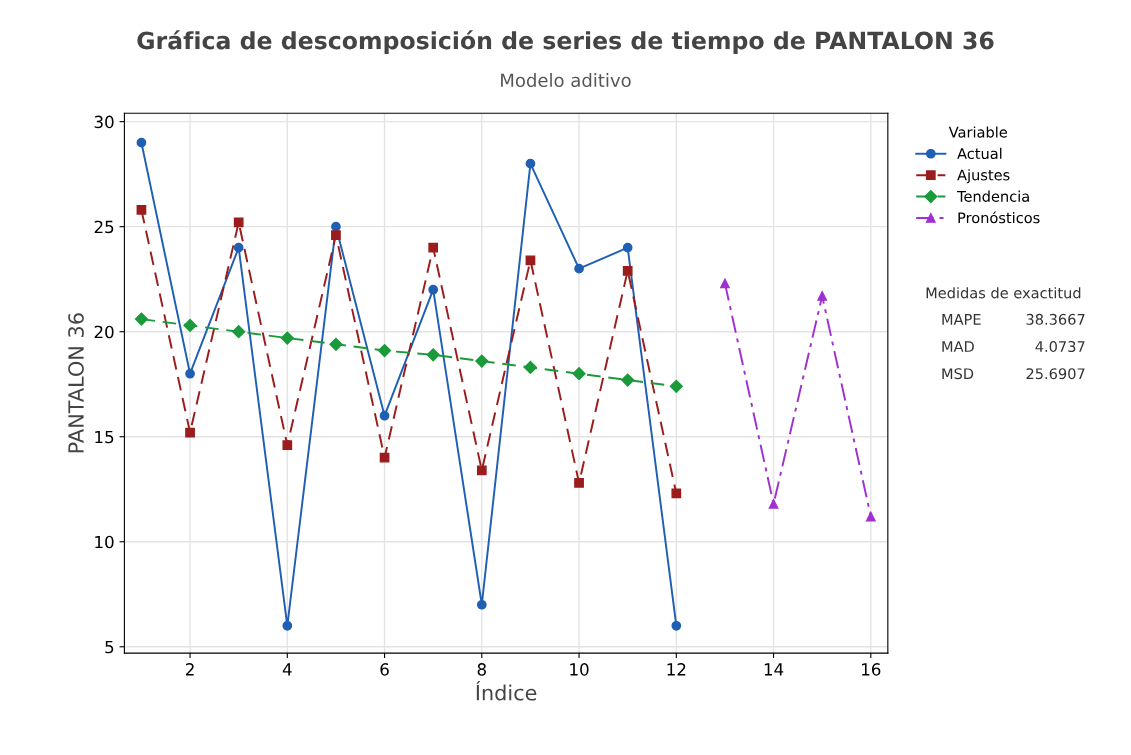 This screenshot has height=755, width=1131. What do you see at coordinates (1060, 347) in the screenshot?
I see `text: 4.0737` at bounding box center [1060, 347].